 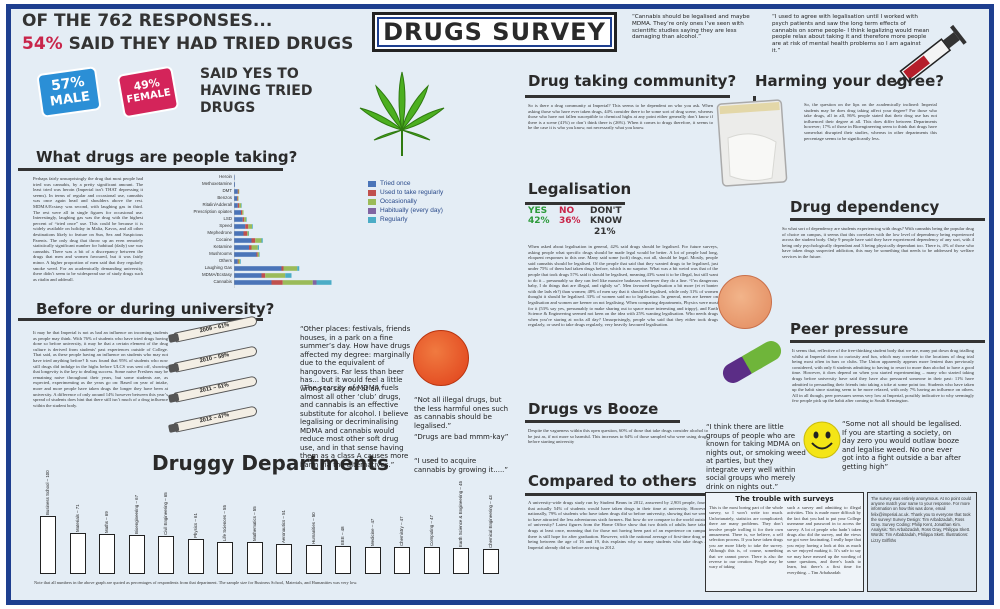 What do you see at coordinates (270, 463) in the screenshot?
I see `heading-druggy-depts: Druggy Departments` at bounding box center [270, 463].